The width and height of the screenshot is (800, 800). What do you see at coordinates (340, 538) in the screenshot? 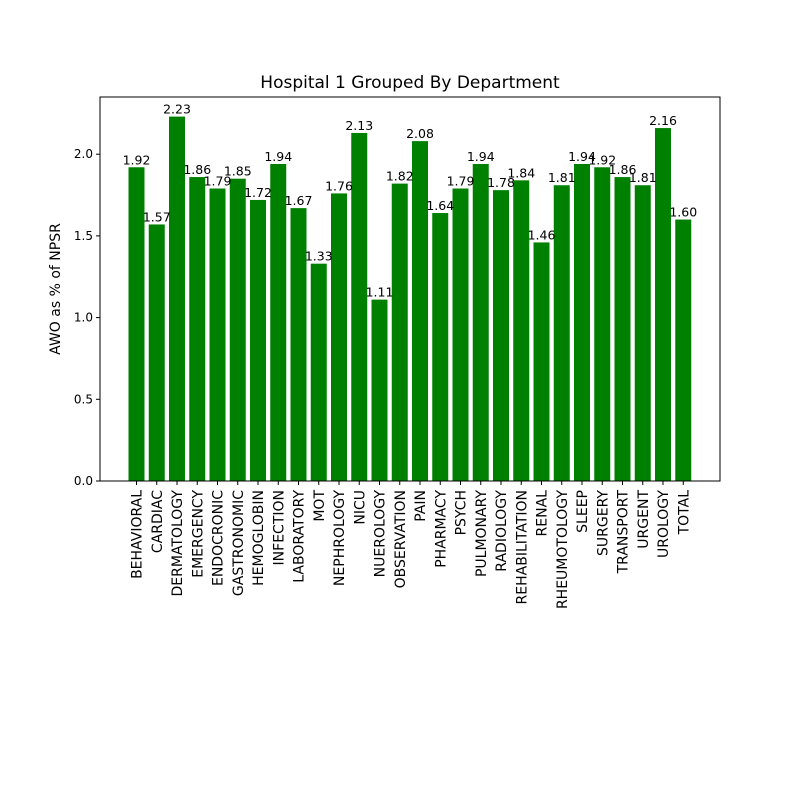
I see `x-tick-label: NEPHROLOGY` at bounding box center [340, 538].